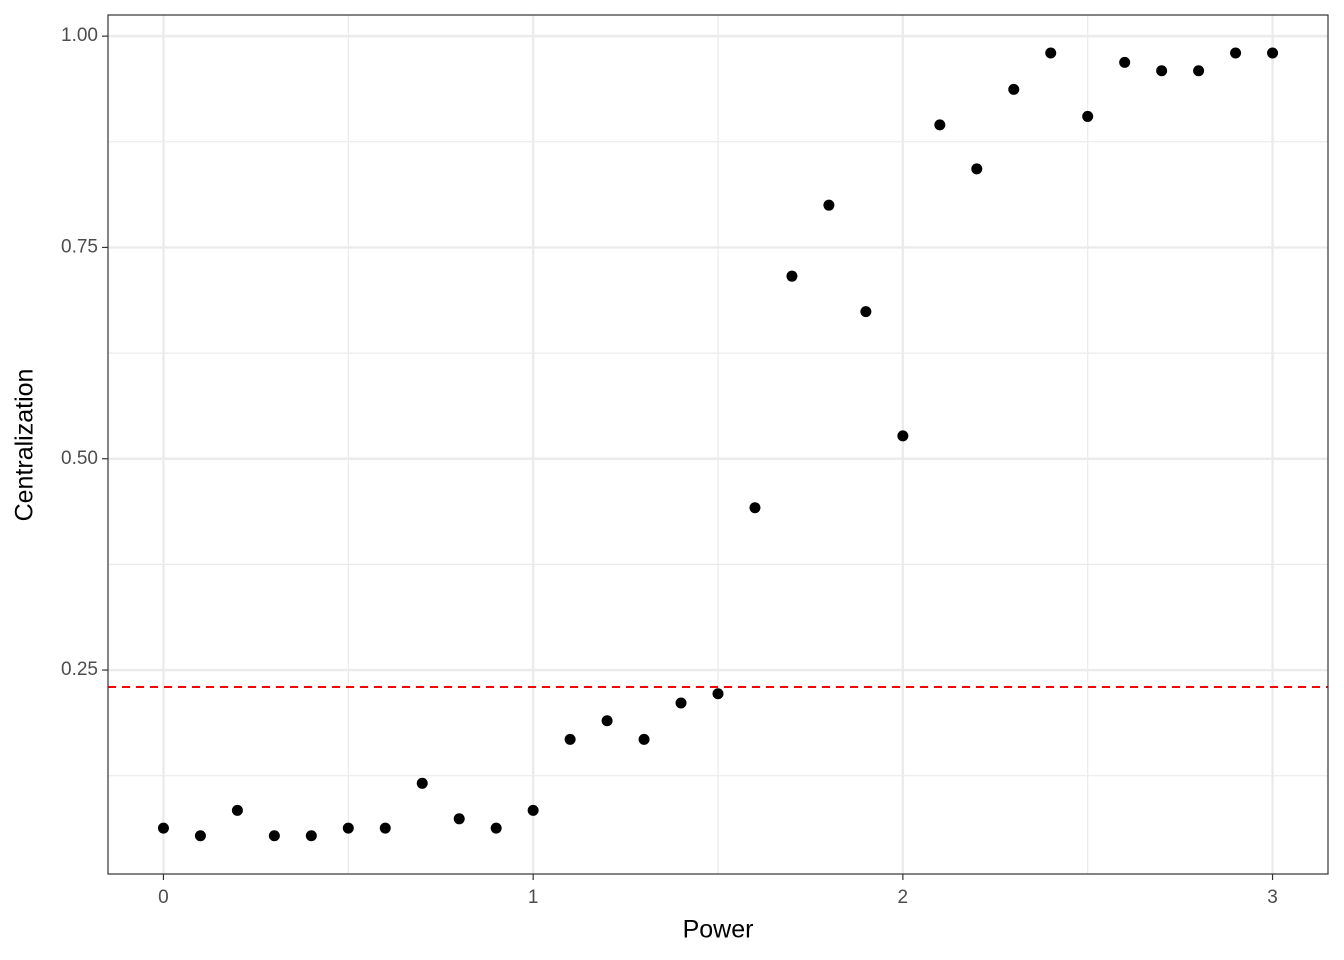 This screenshot has height=960, width=1344. What do you see at coordinates (25, 445) in the screenshot?
I see `y-axis-title: Centralization` at bounding box center [25, 445].